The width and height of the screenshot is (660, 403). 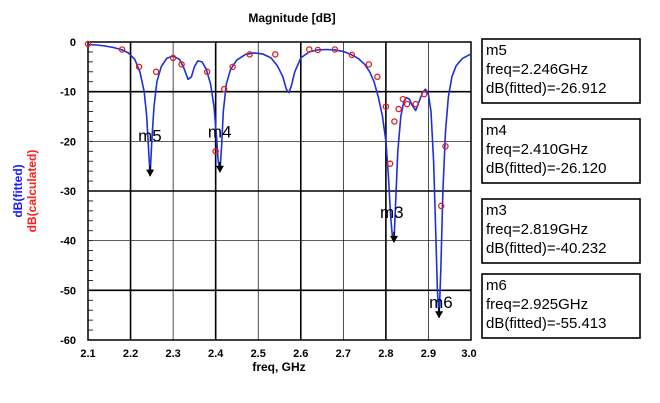 I want to click on y-tick-label: -60, so click(x=68, y=341).